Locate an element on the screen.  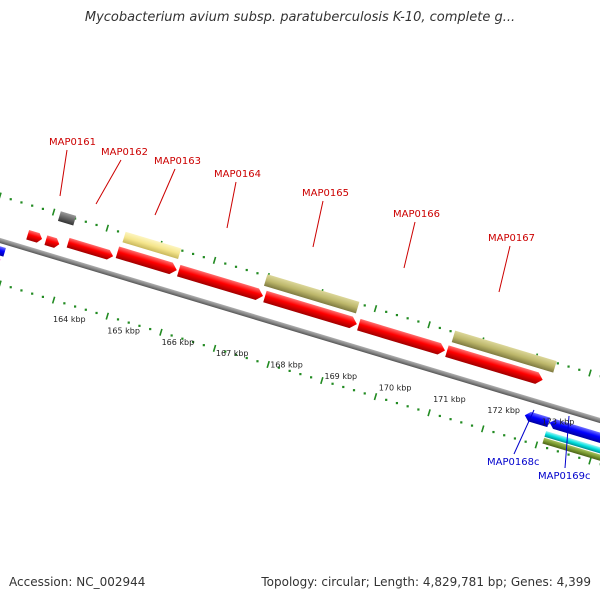
gene-label-map0166: MAP0166 is located at coordinates (416, 214).